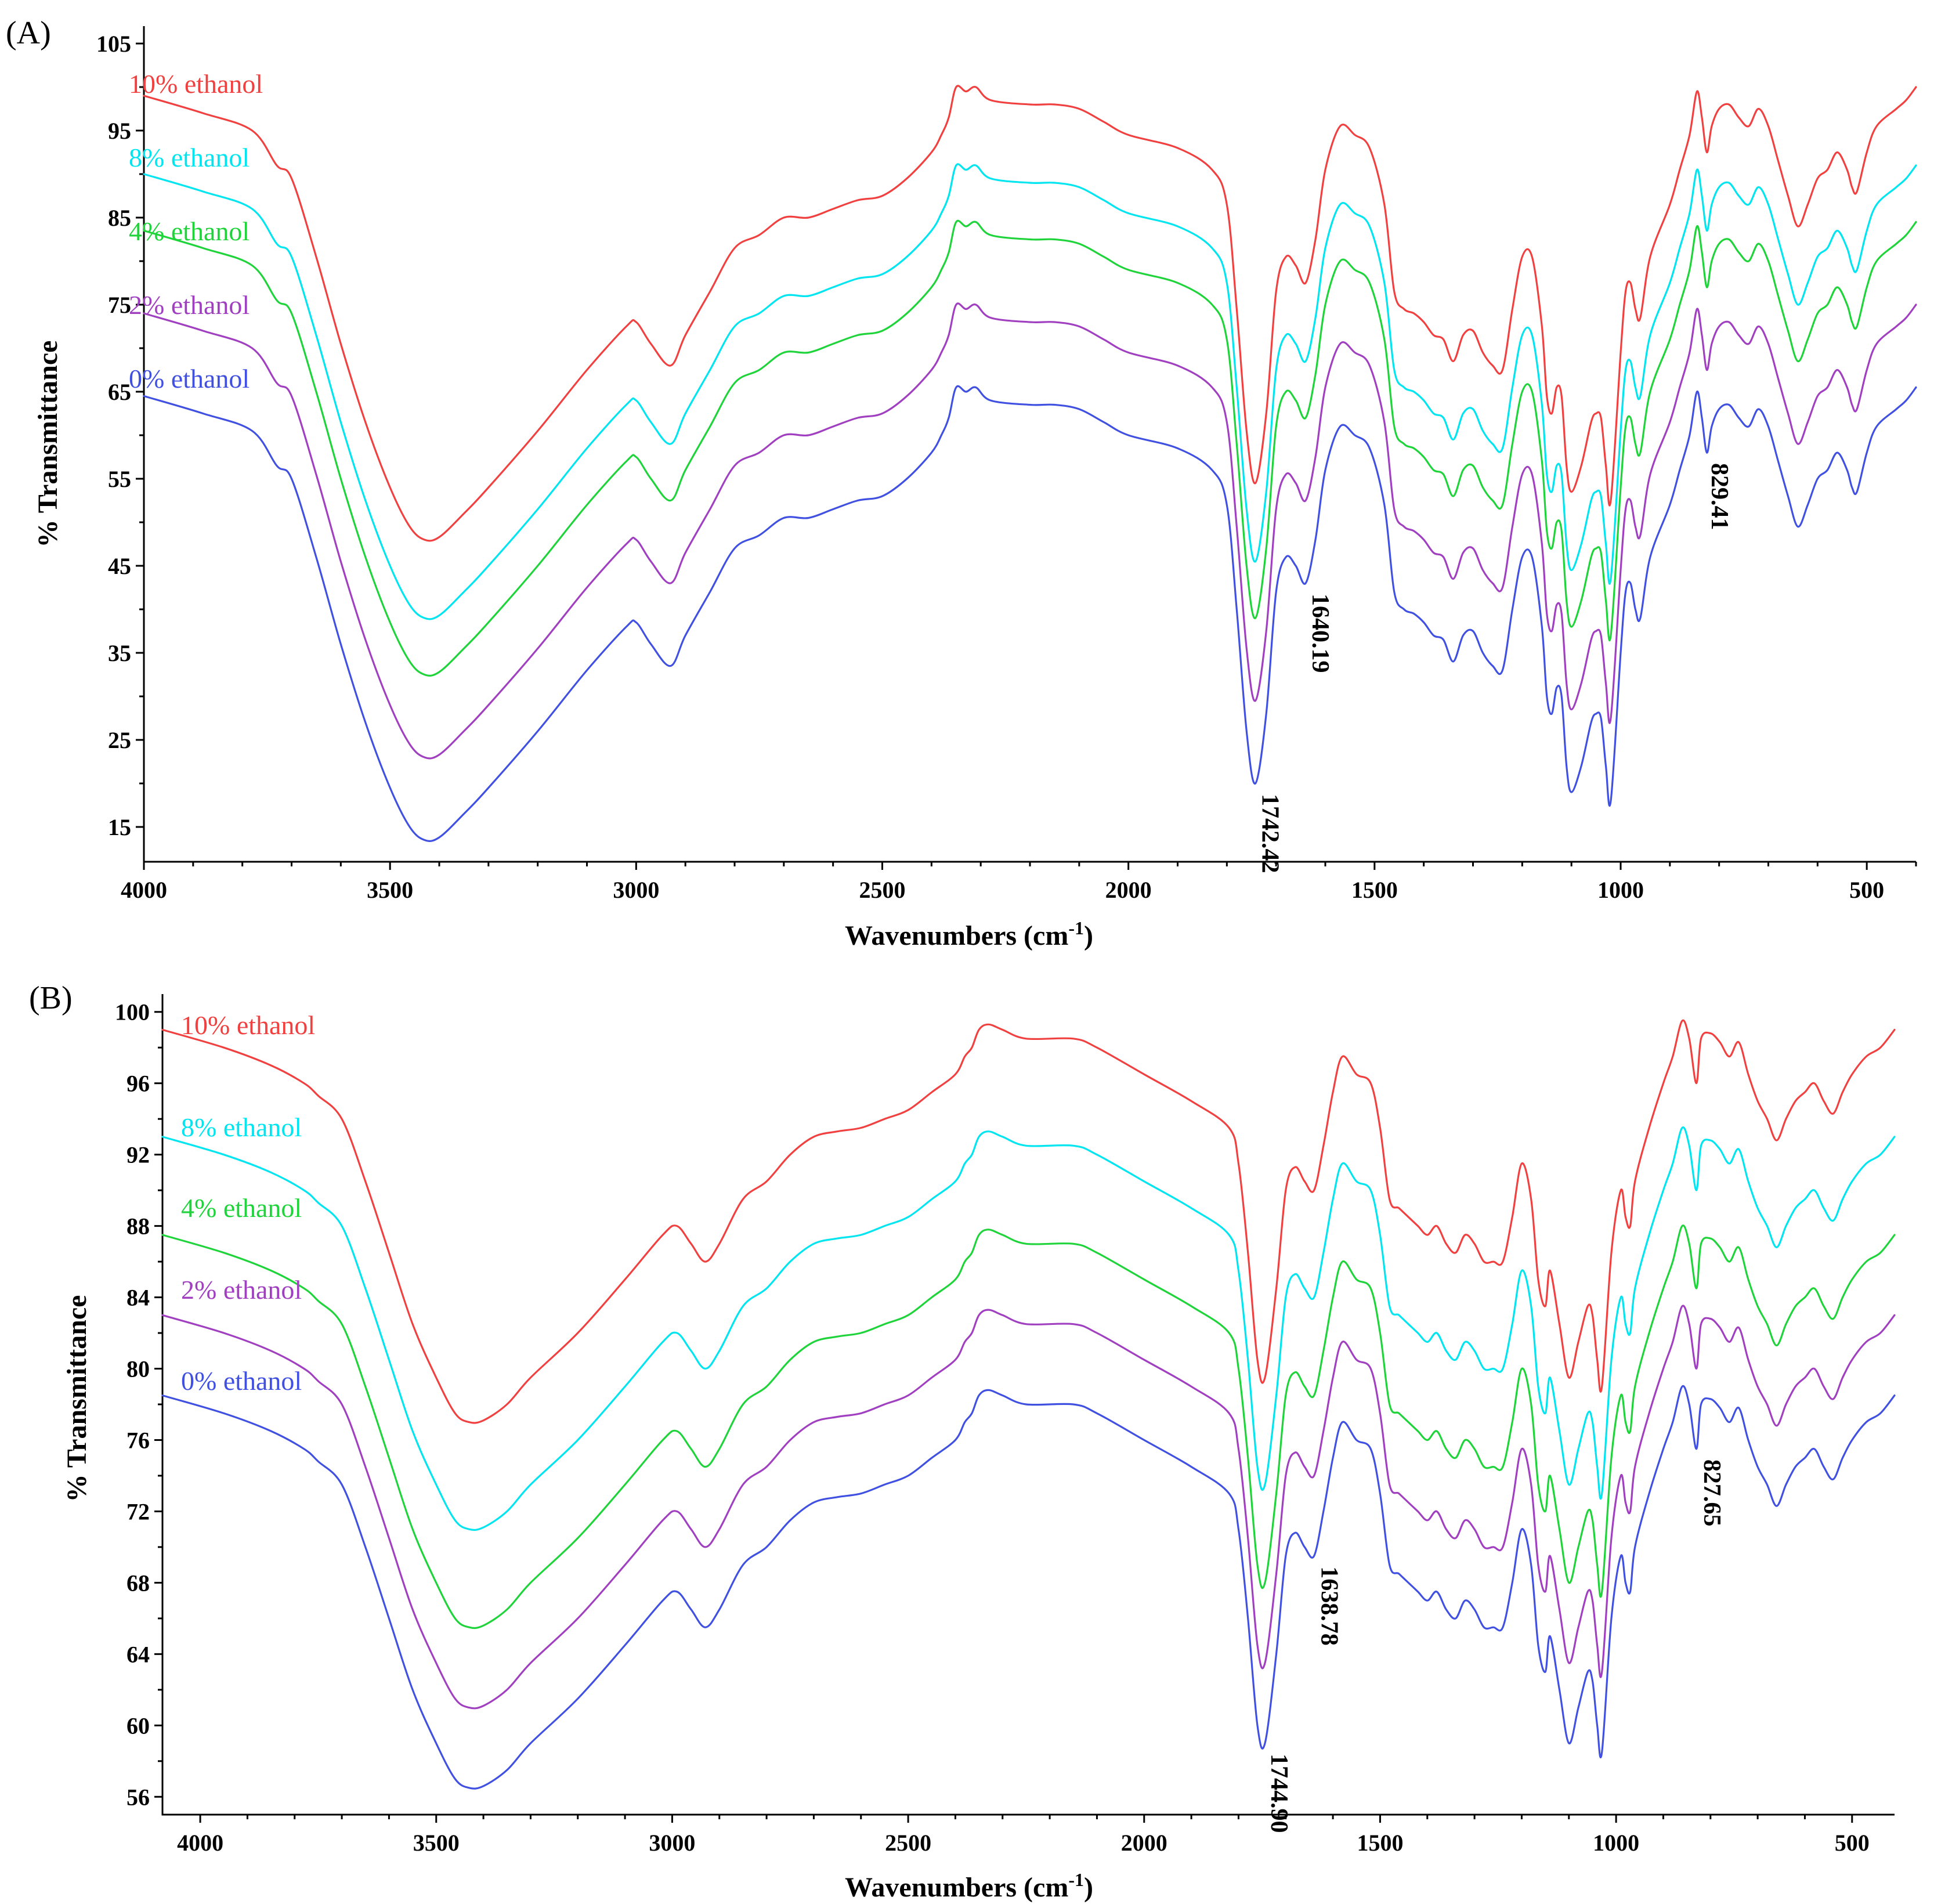  Describe the element at coordinates (119, 827) in the screenshot. I see `y-tick-label: 15` at that location.